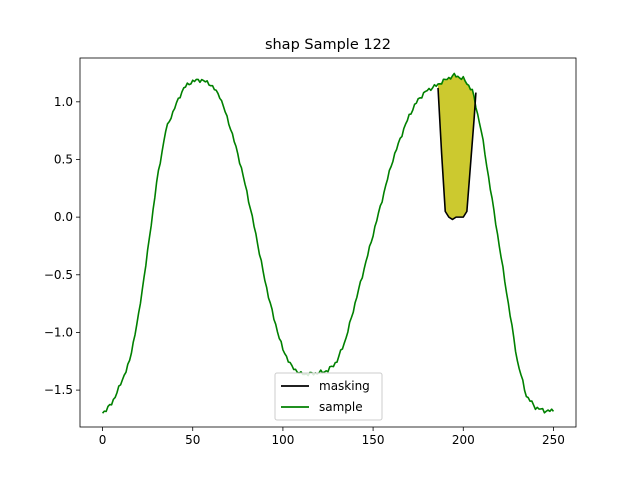 The image size is (640, 480). Describe the element at coordinates (341, 407) in the screenshot. I see `legend-label-sample: sample` at that location.